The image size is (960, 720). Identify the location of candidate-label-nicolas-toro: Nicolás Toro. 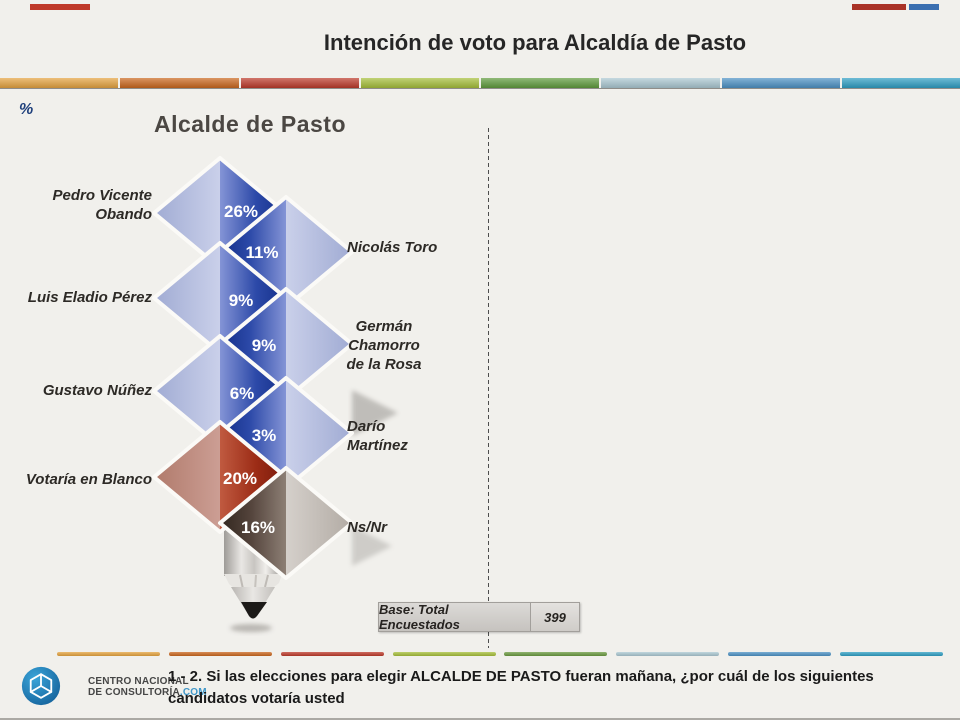
(407, 247).